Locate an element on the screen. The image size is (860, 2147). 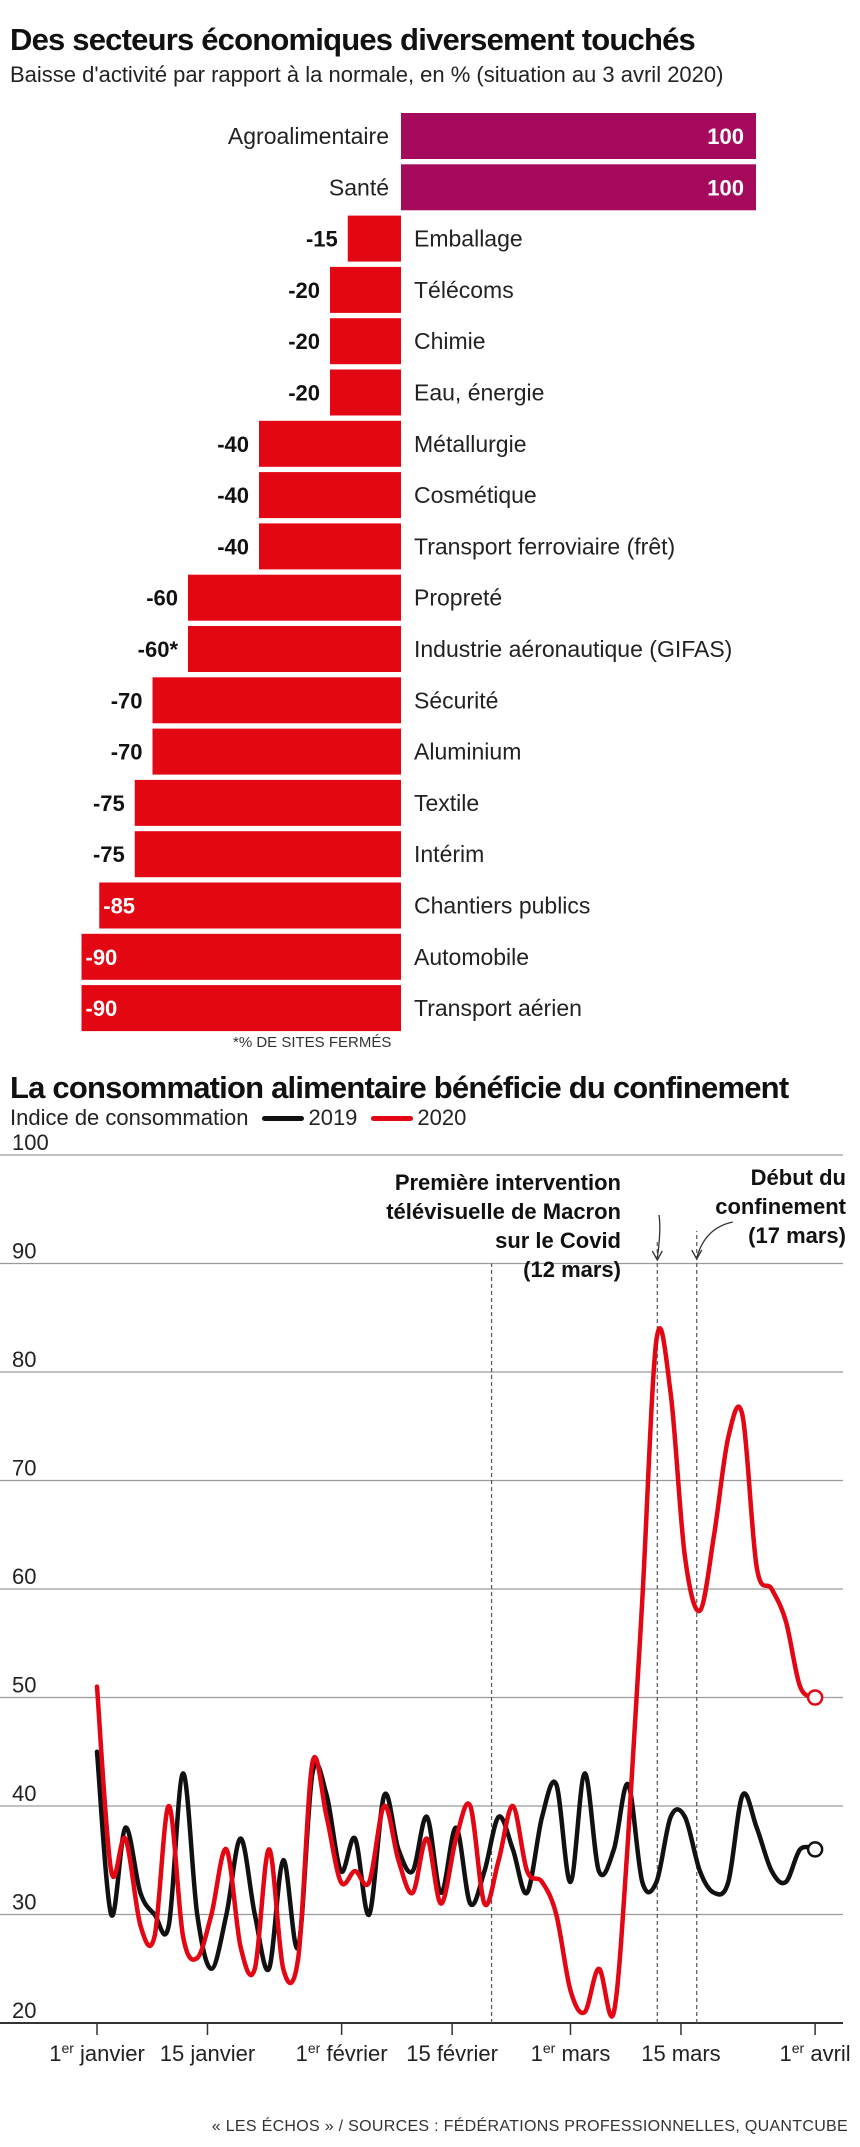
bar-telecoms is located at coordinates (365, 289).